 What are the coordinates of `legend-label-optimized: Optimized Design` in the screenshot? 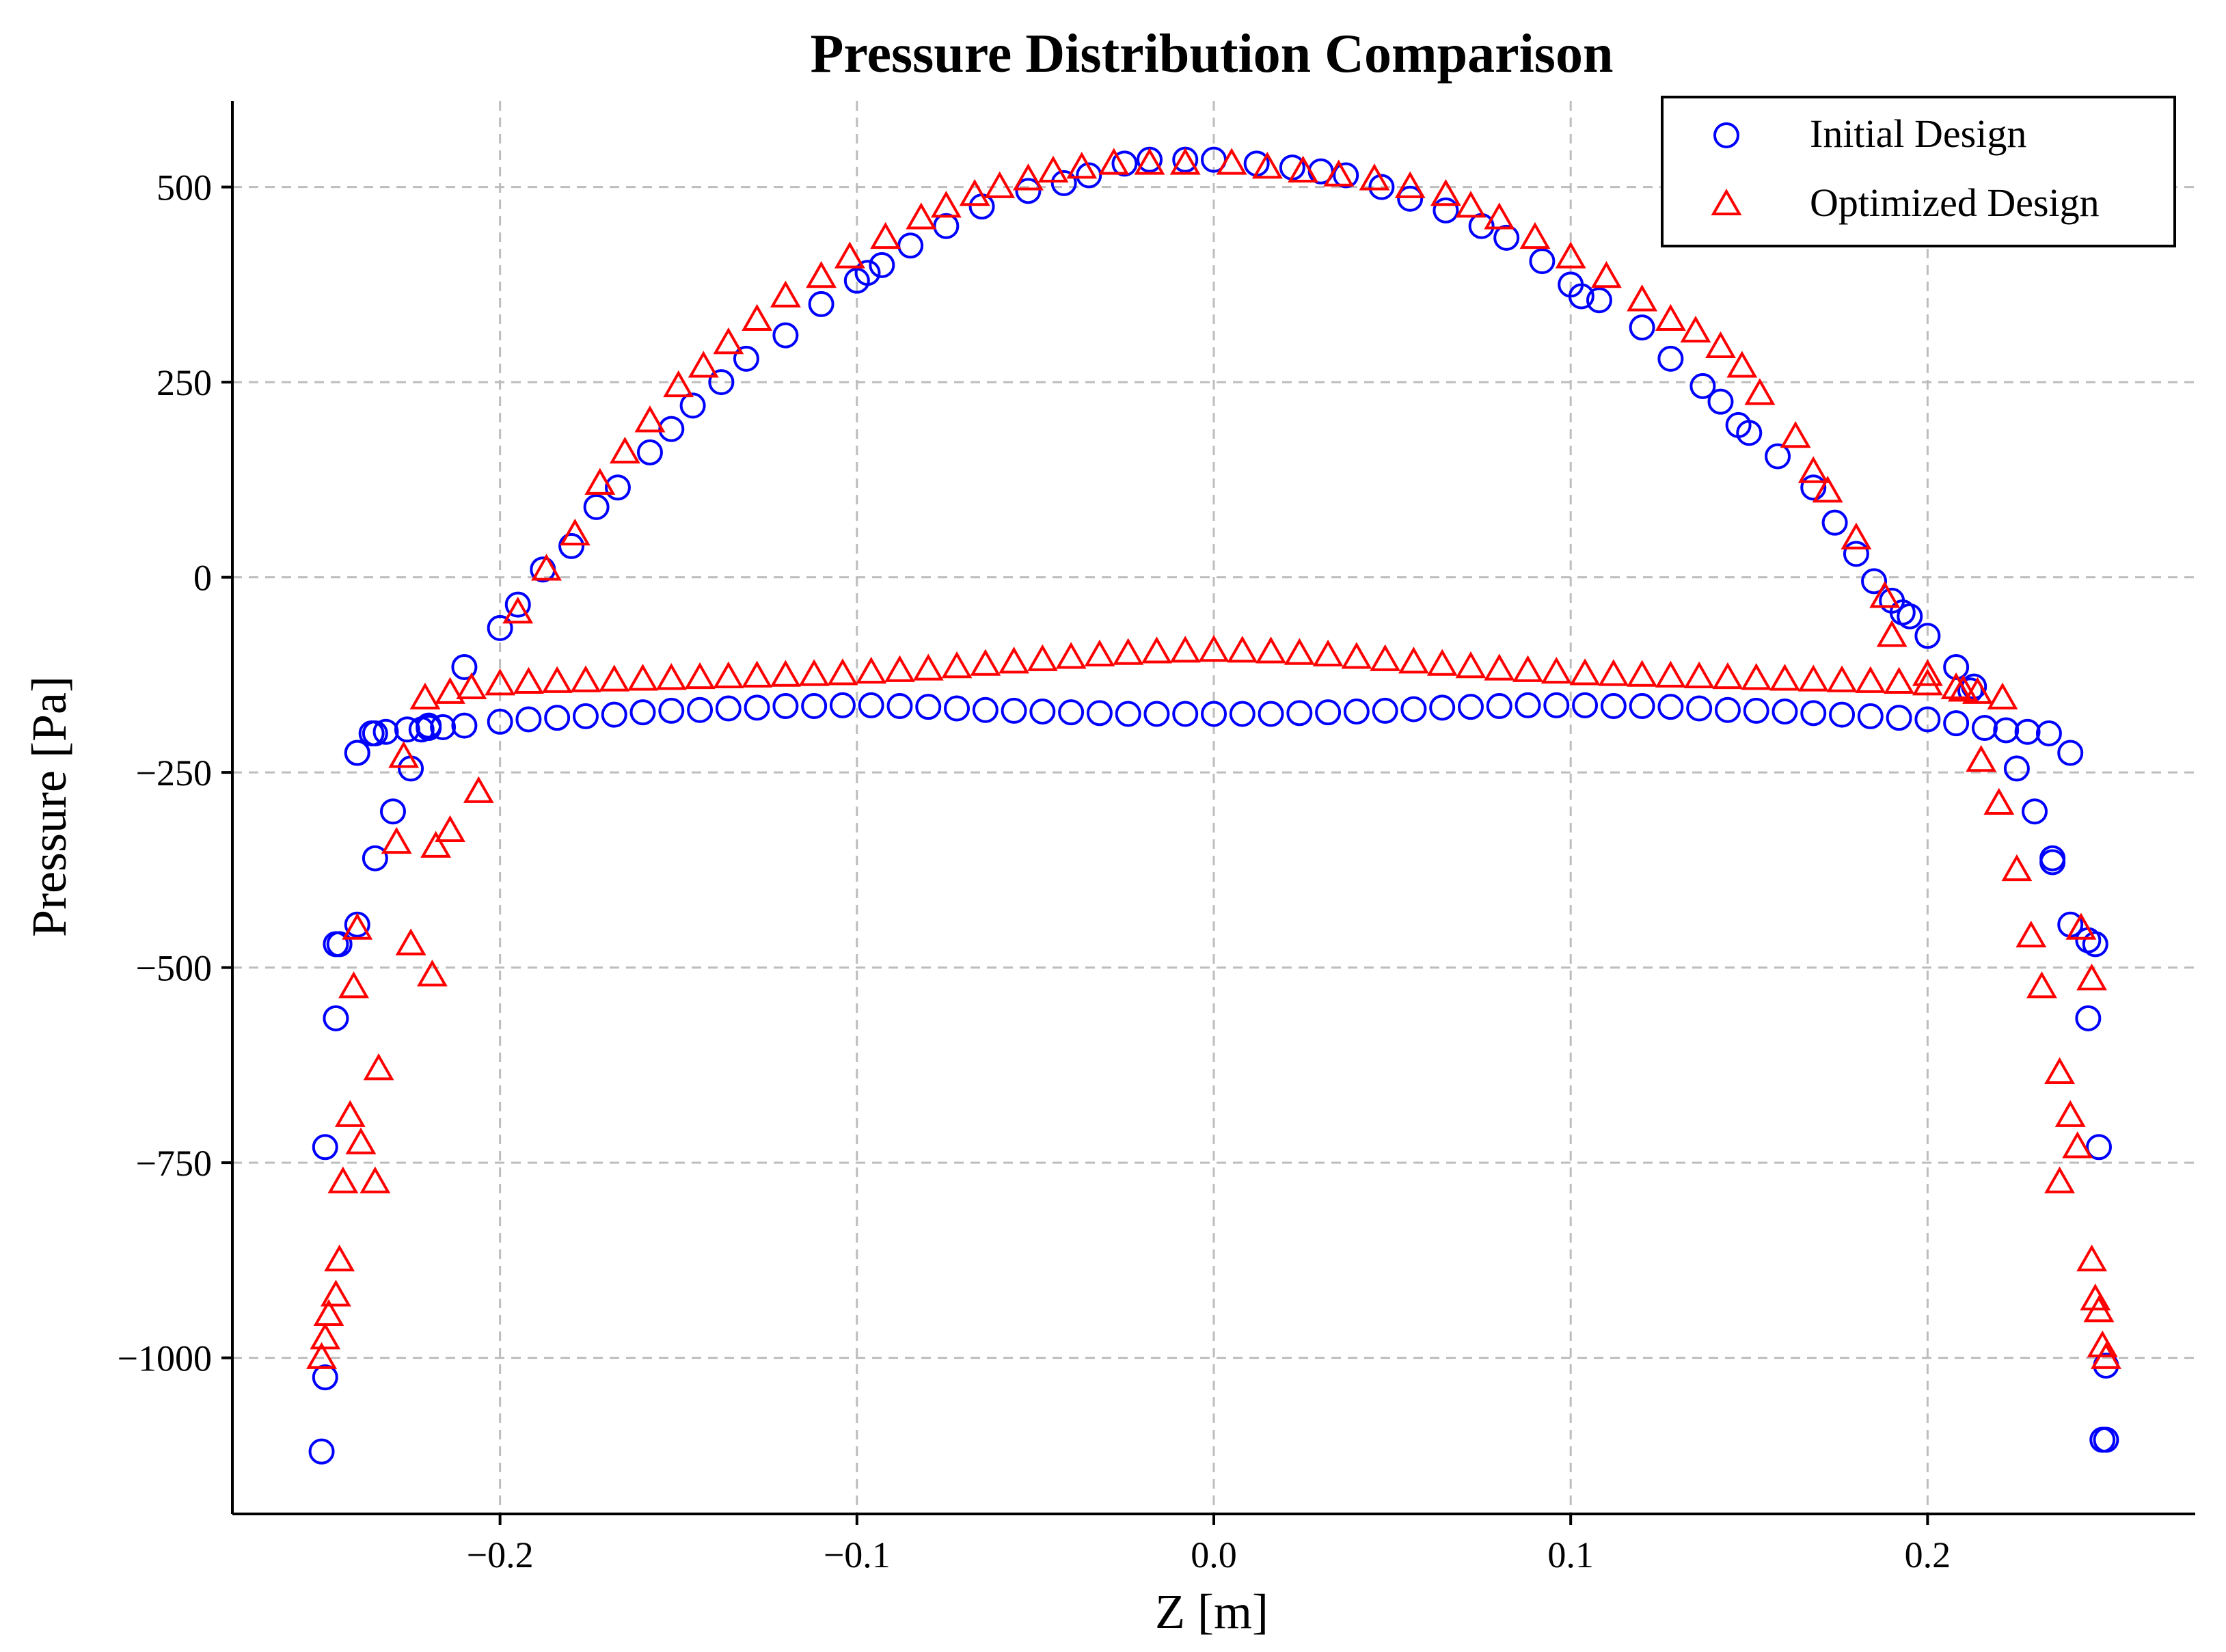 It's located at (1955, 202).